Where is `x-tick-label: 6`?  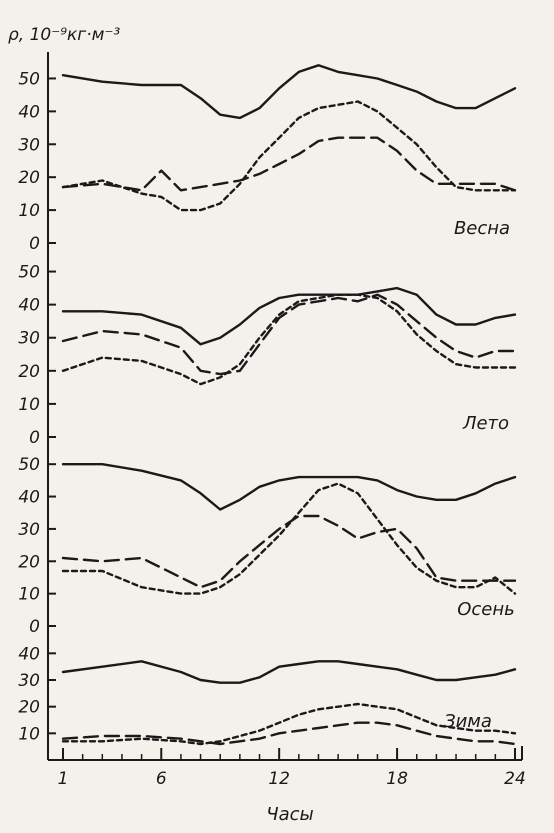 x-tick-label: 6 is located at coordinates (161, 779).